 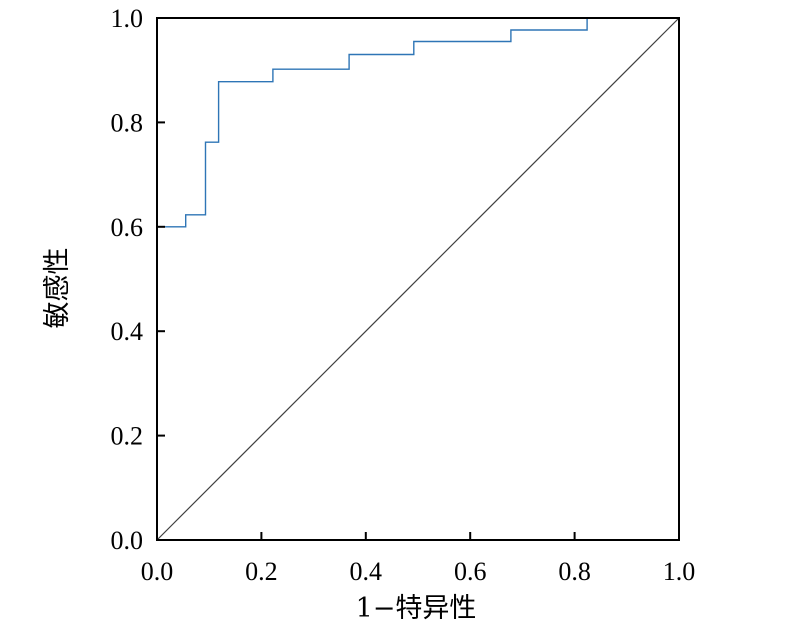 I want to click on x-tick-label: 0.8, so click(x=574, y=571).